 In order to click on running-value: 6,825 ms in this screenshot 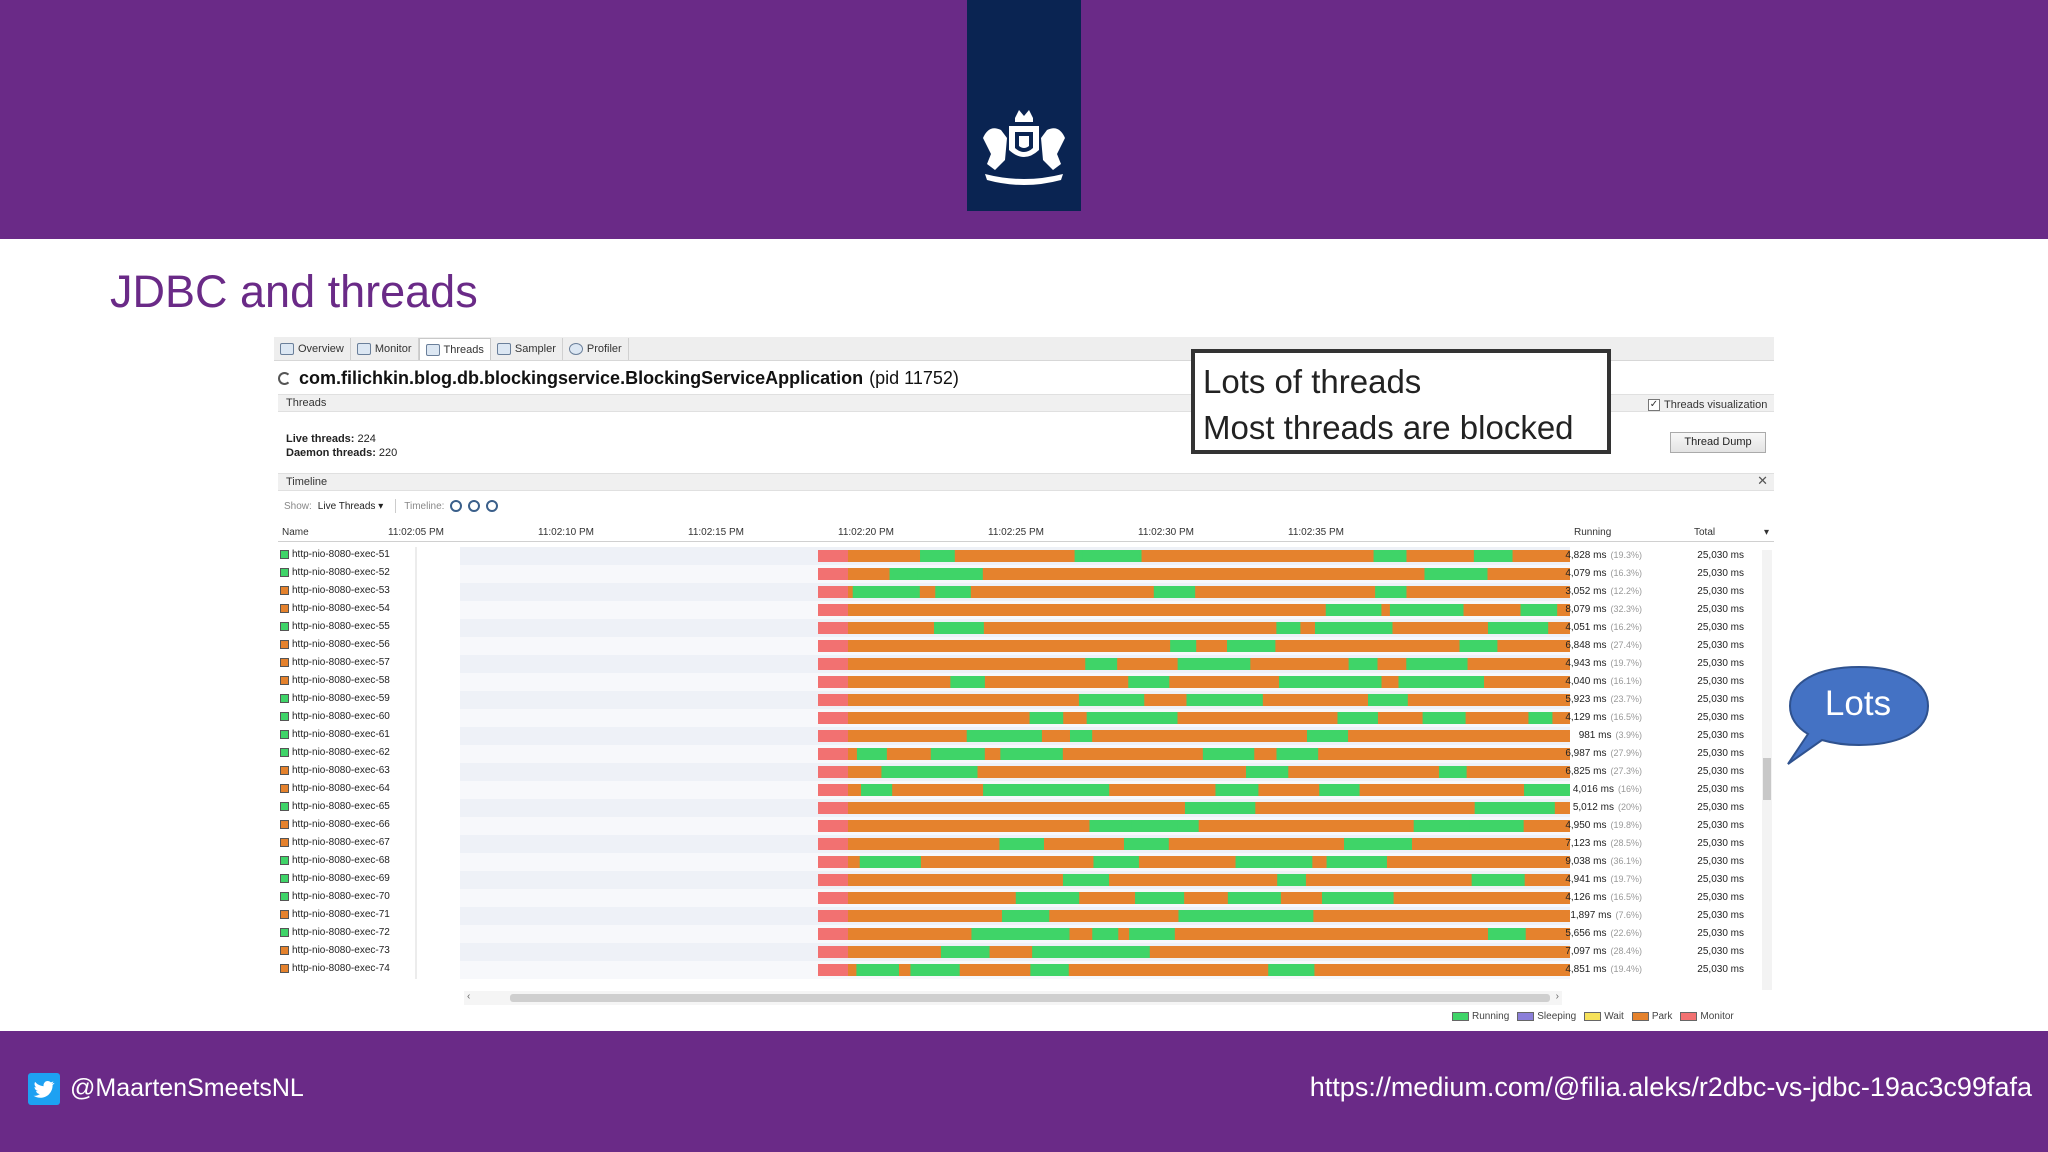, I will do `click(1586, 771)`.